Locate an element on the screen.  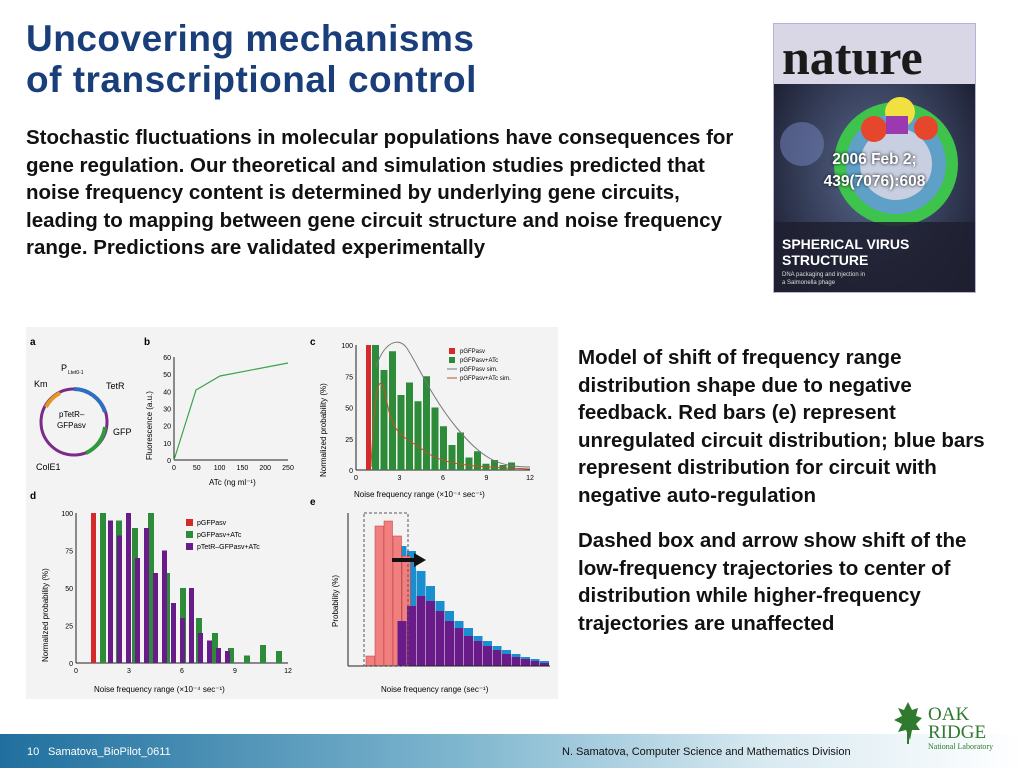
panel-d-ytick: 25 is located at coordinates (69, 627).